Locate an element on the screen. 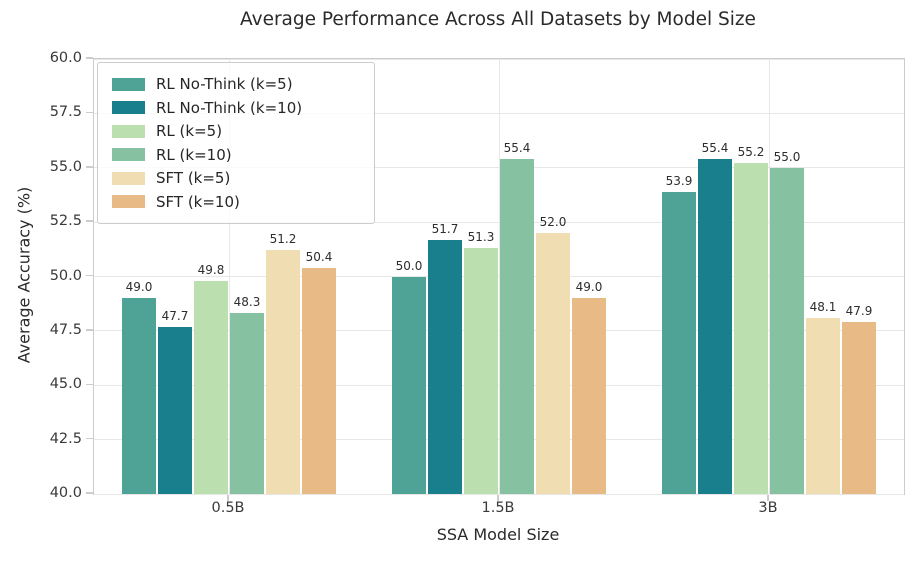 The height and width of the screenshot is (563, 914). legend-label: SFT (k=5) is located at coordinates (193, 178).